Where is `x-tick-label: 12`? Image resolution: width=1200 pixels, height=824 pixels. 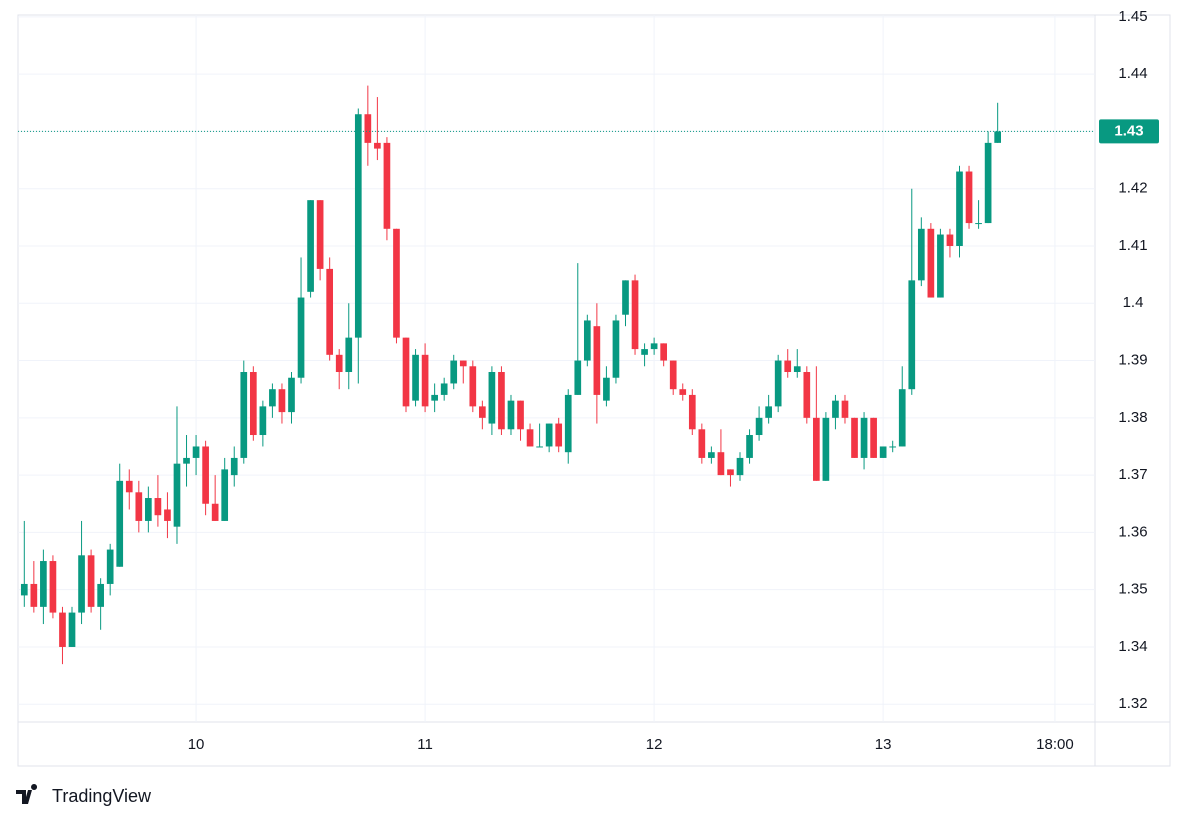 x-tick-label: 12 is located at coordinates (654, 744).